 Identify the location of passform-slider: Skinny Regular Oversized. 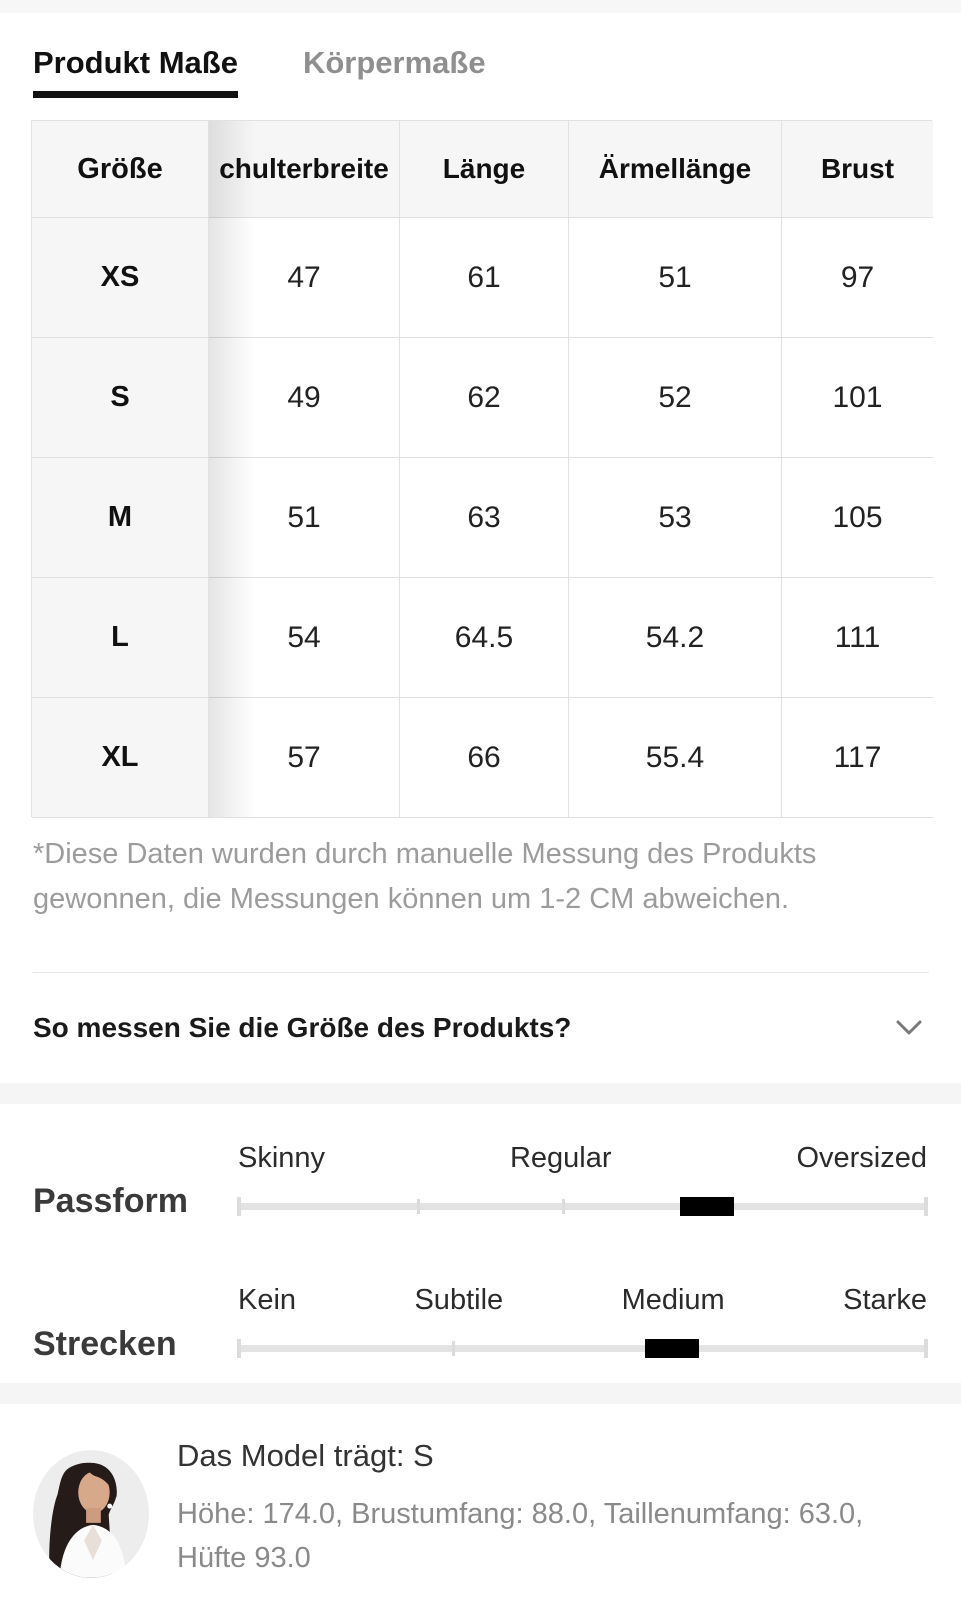
(582, 1187).